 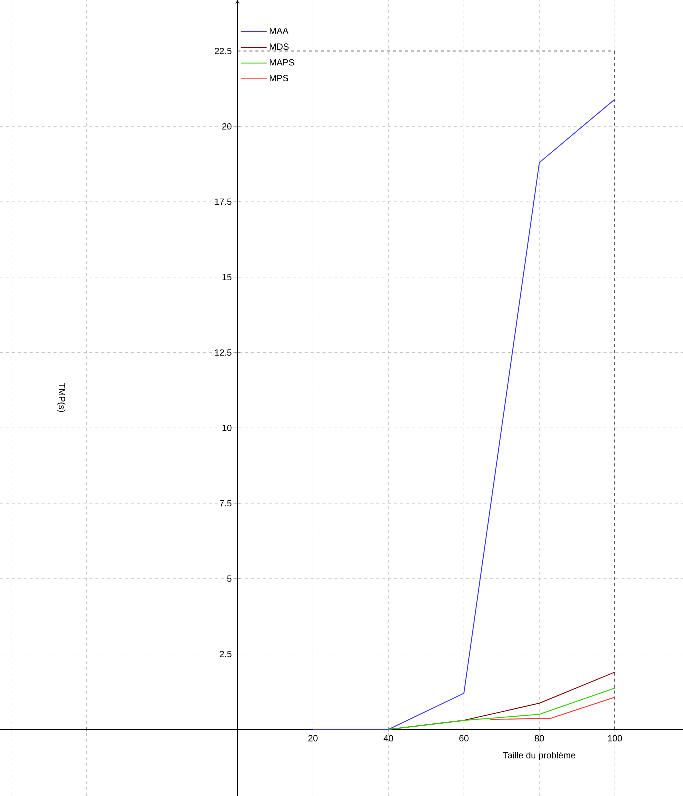 I want to click on x-tick-label: 80, so click(x=539, y=738).